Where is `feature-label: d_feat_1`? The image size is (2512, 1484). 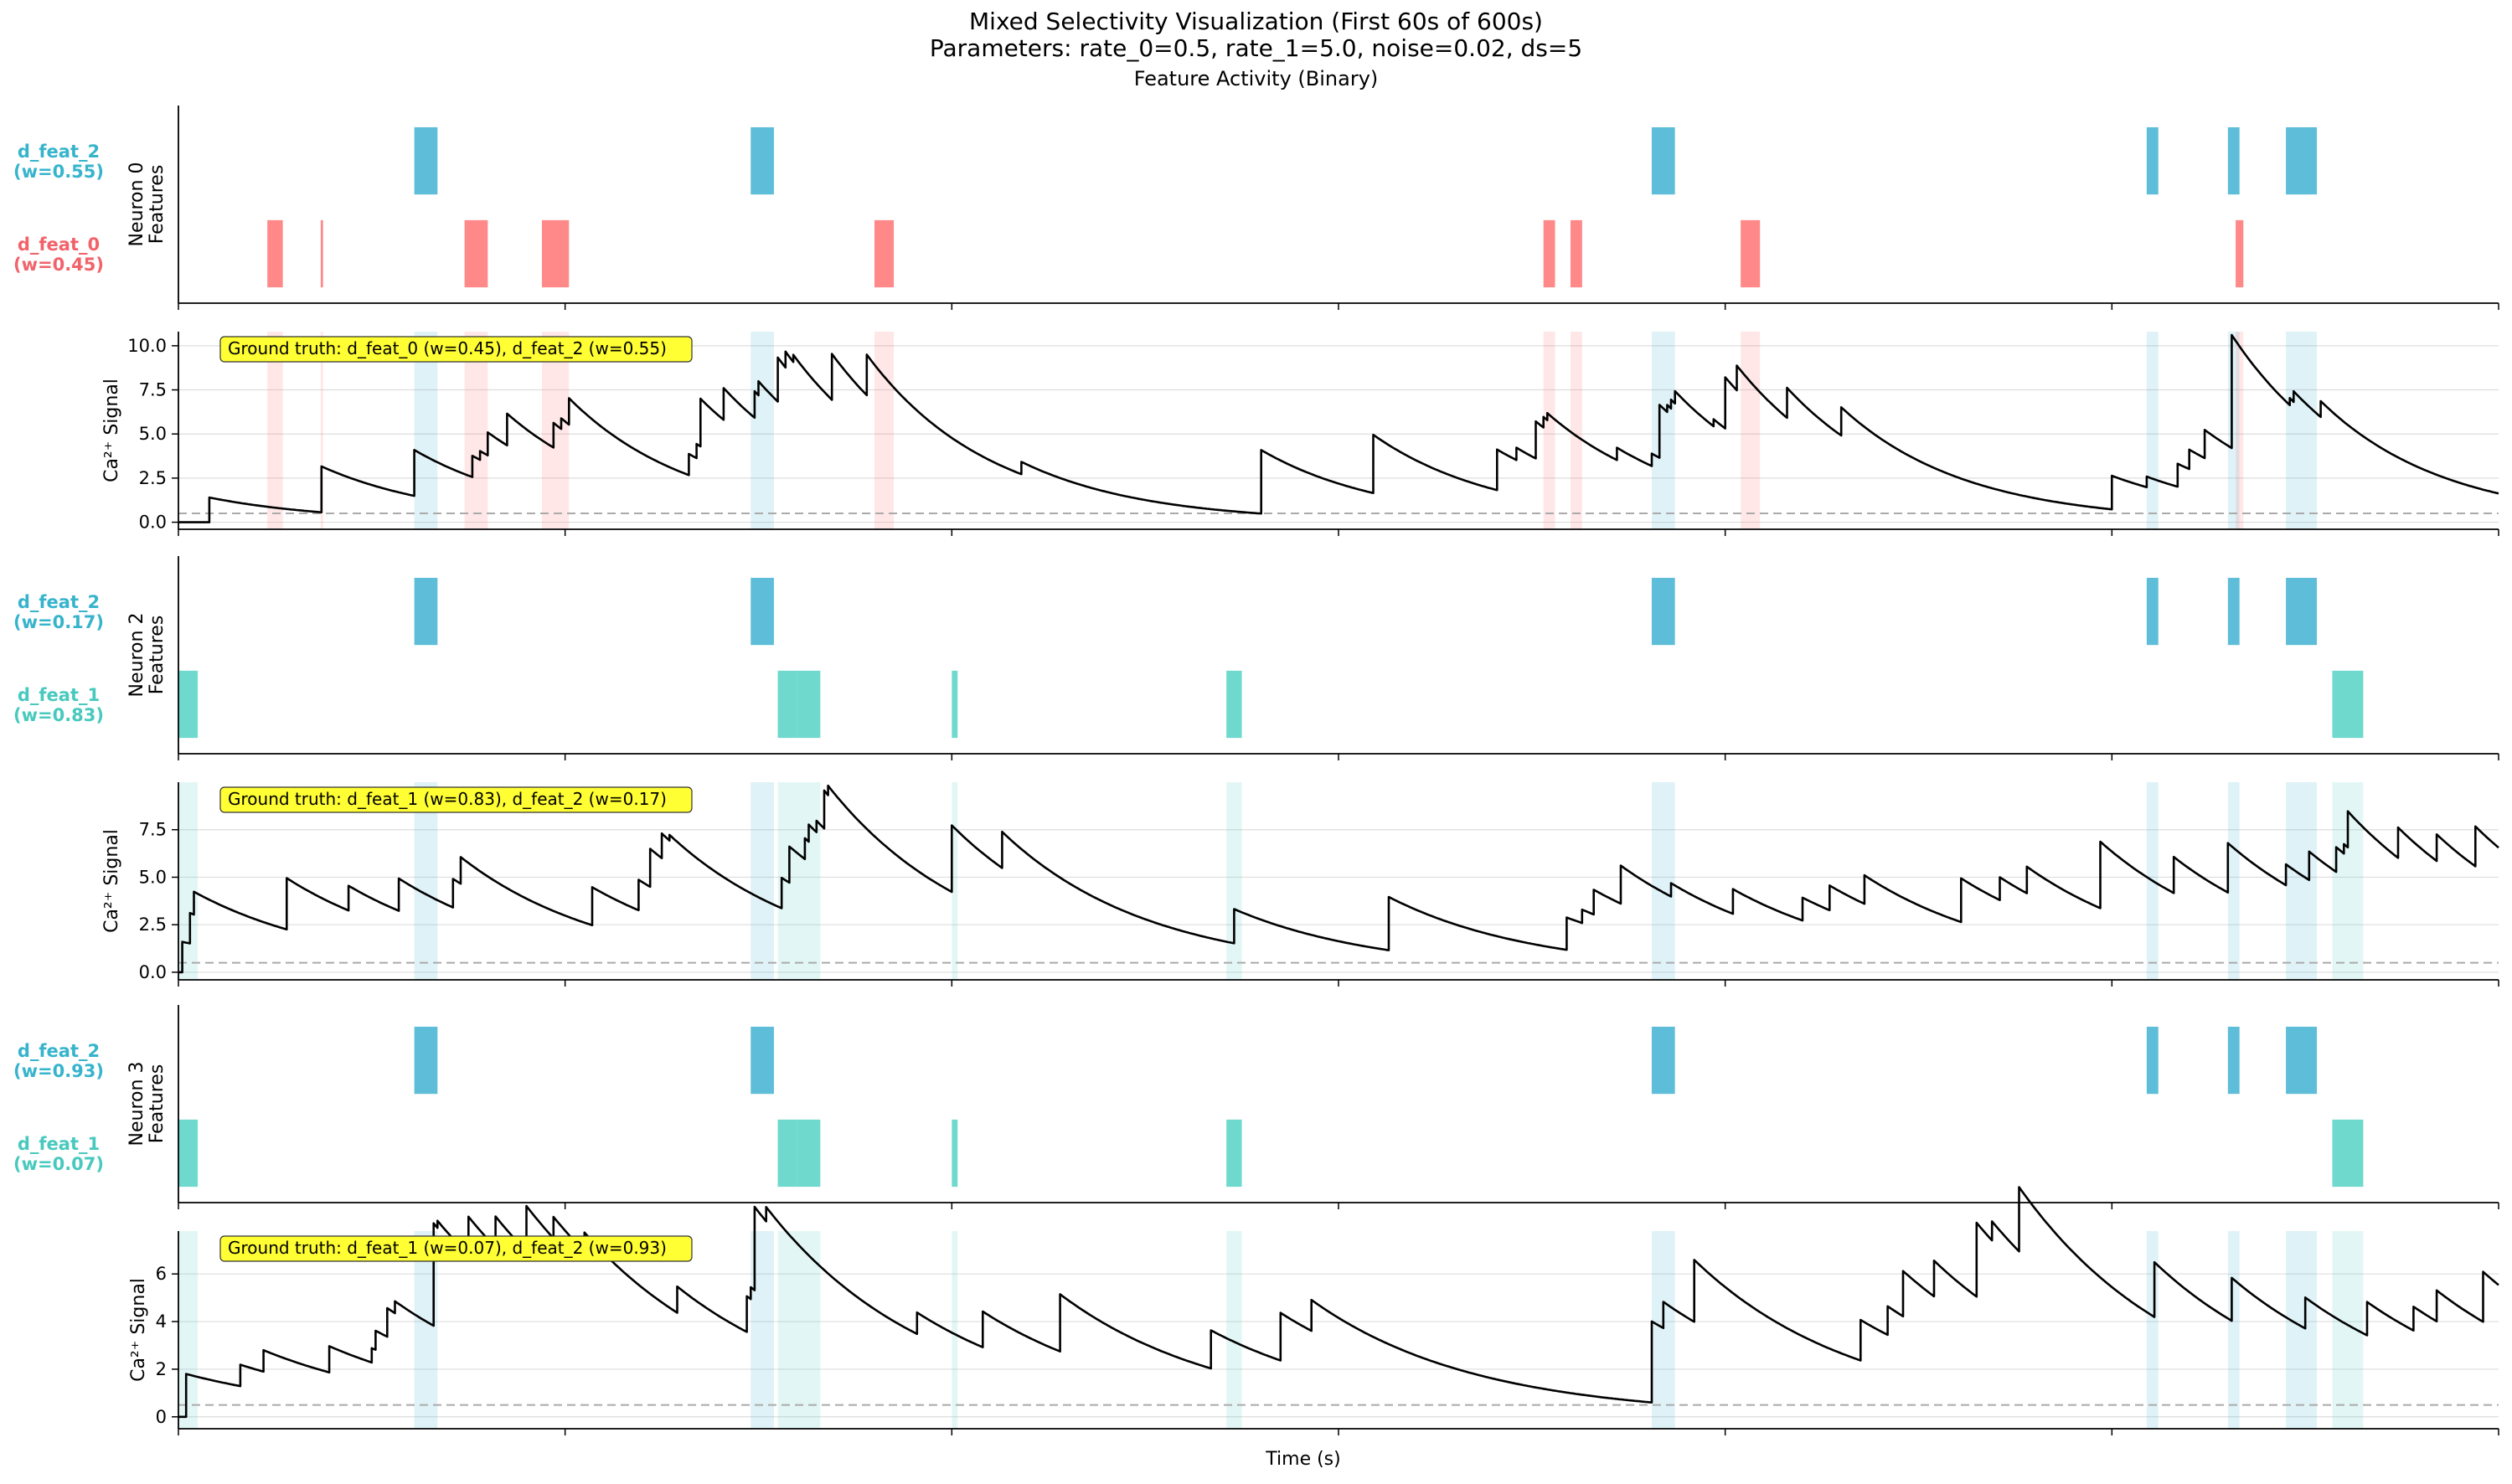 feature-label: d_feat_1 is located at coordinates (59, 695).